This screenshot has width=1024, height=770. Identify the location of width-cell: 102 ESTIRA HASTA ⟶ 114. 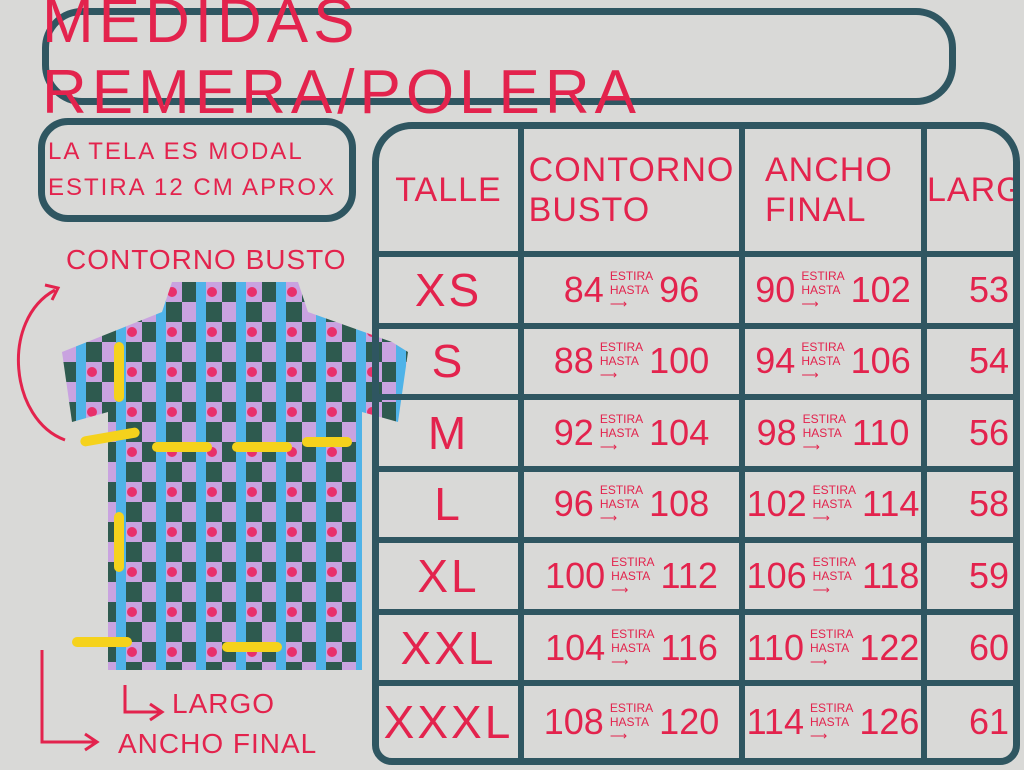
(836, 507).